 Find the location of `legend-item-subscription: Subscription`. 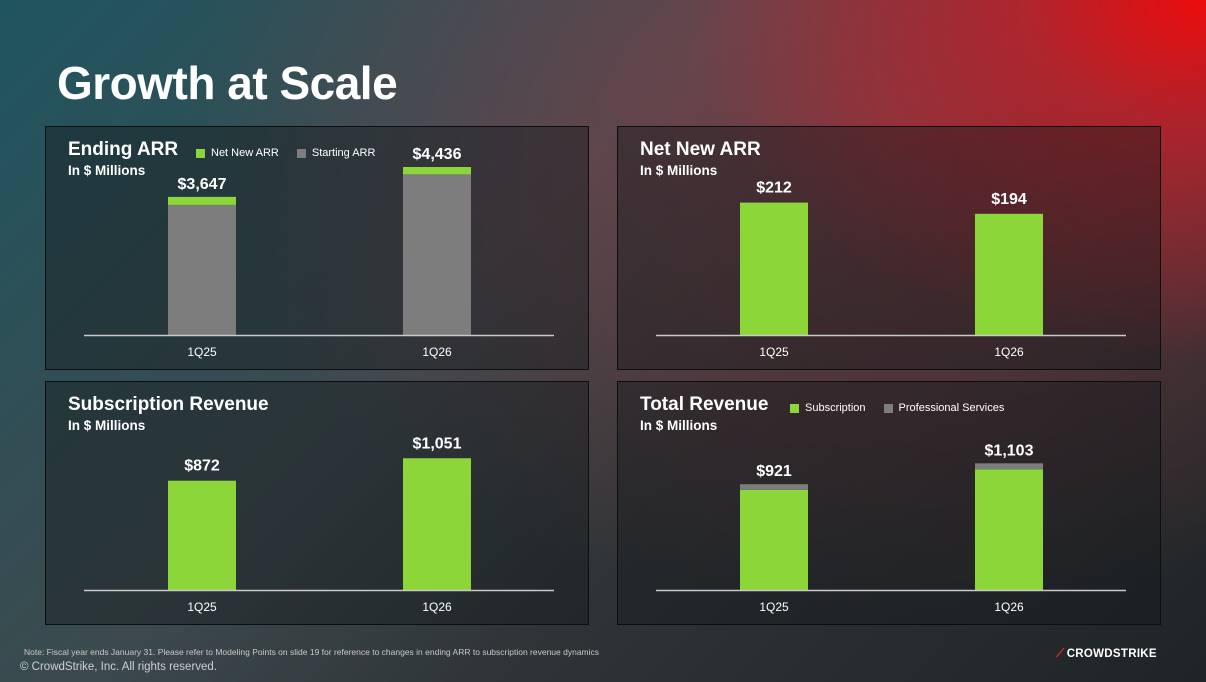

legend-item-subscription: Subscription is located at coordinates (828, 408).